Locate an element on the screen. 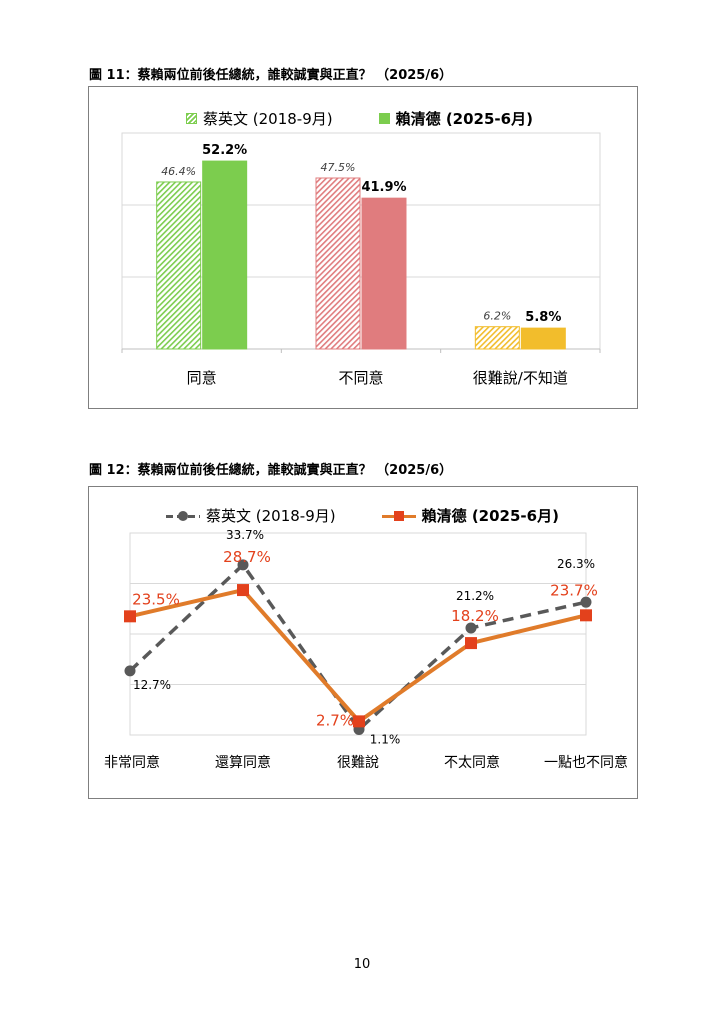 This screenshot has width=724, height=1024. data-label-tsai: 1.1% is located at coordinates (385, 739).